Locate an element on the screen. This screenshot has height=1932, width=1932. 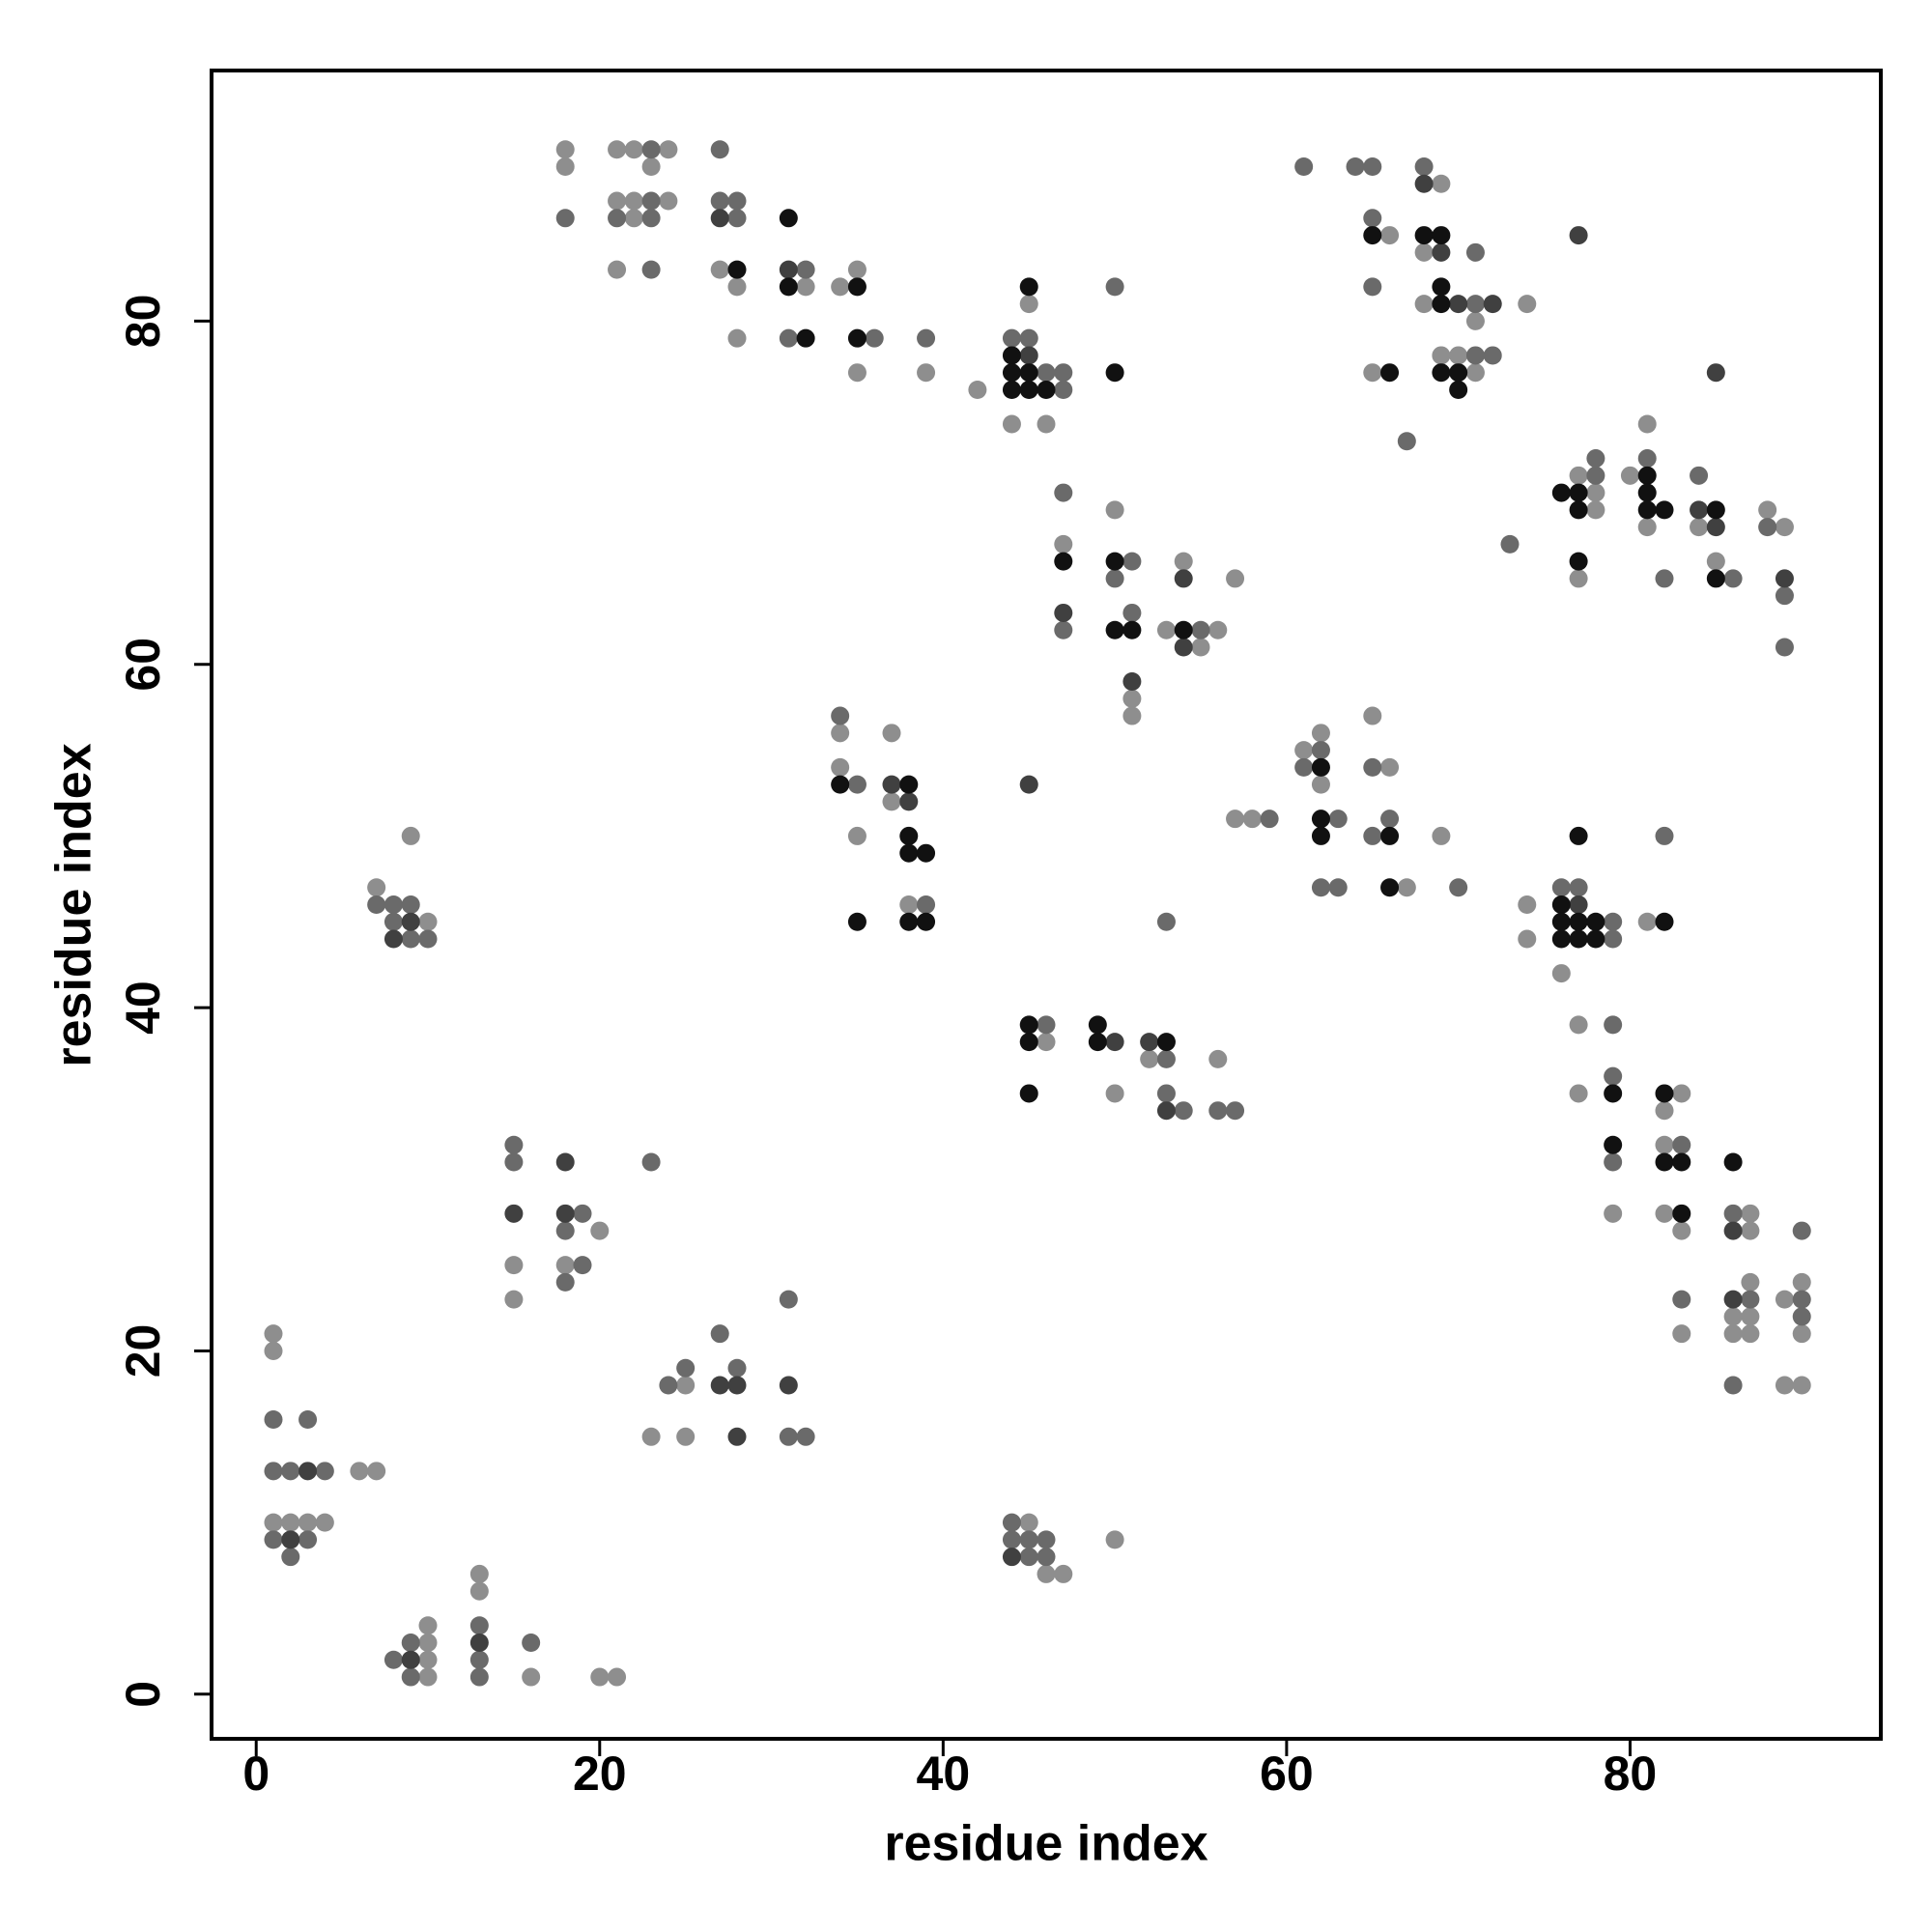
y-tick-label: 60 is located at coordinates (143, 665).